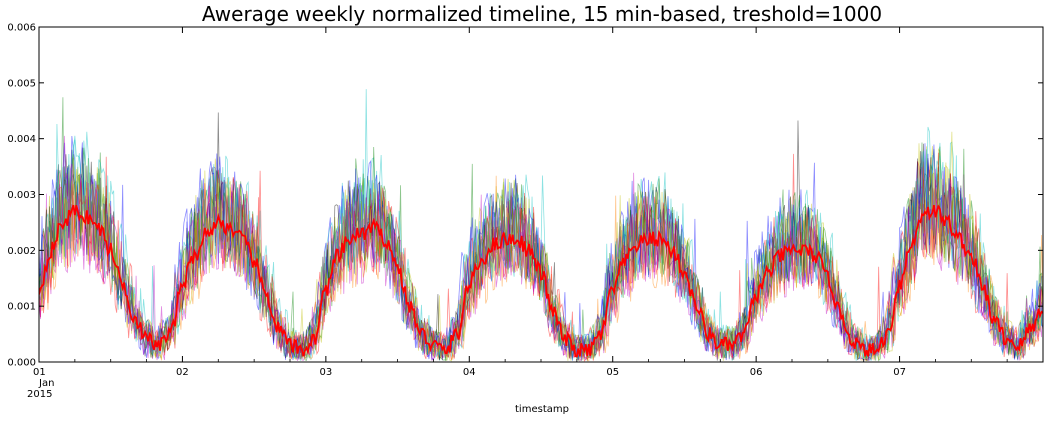 The image size is (1051, 421). What do you see at coordinates (325, 372) in the screenshot?
I see `x-tick-label: 03` at bounding box center [325, 372].